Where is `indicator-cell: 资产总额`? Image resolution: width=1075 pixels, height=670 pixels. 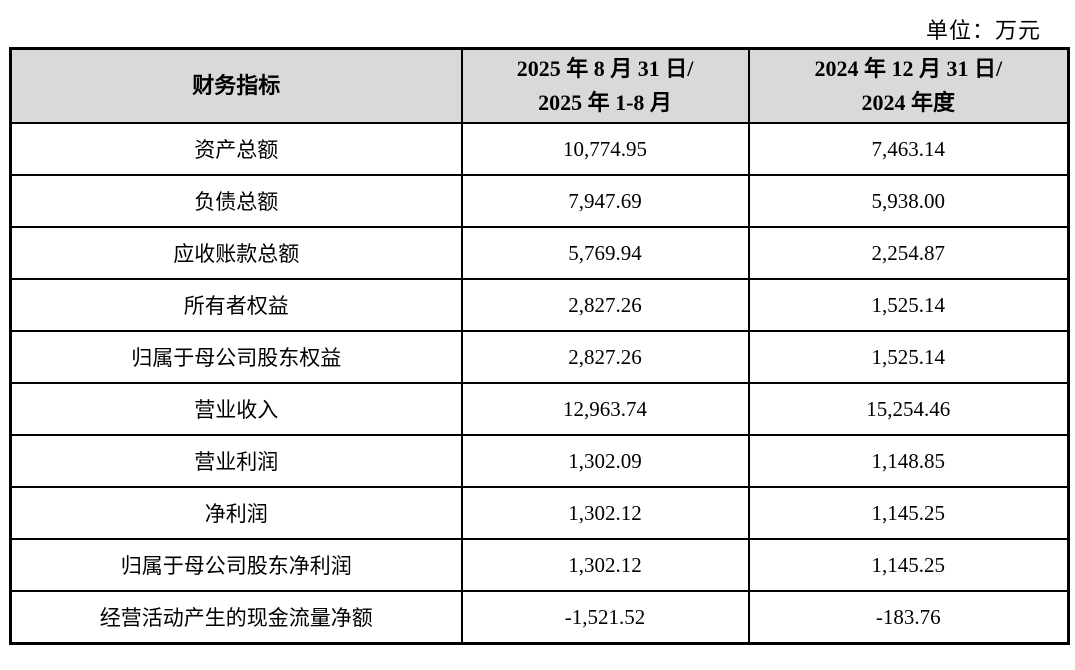 indicator-cell: 资产总额 is located at coordinates (236, 149).